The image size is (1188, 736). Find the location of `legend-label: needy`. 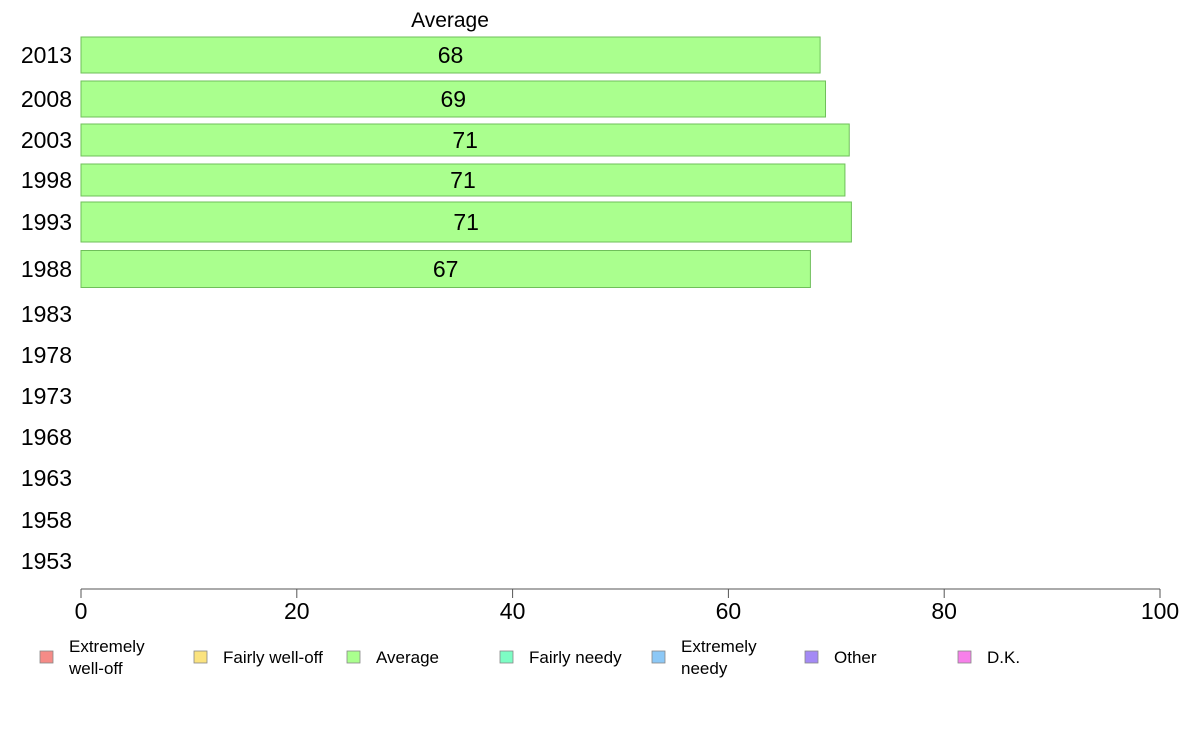

legend-label: needy is located at coordinates (704, 668).